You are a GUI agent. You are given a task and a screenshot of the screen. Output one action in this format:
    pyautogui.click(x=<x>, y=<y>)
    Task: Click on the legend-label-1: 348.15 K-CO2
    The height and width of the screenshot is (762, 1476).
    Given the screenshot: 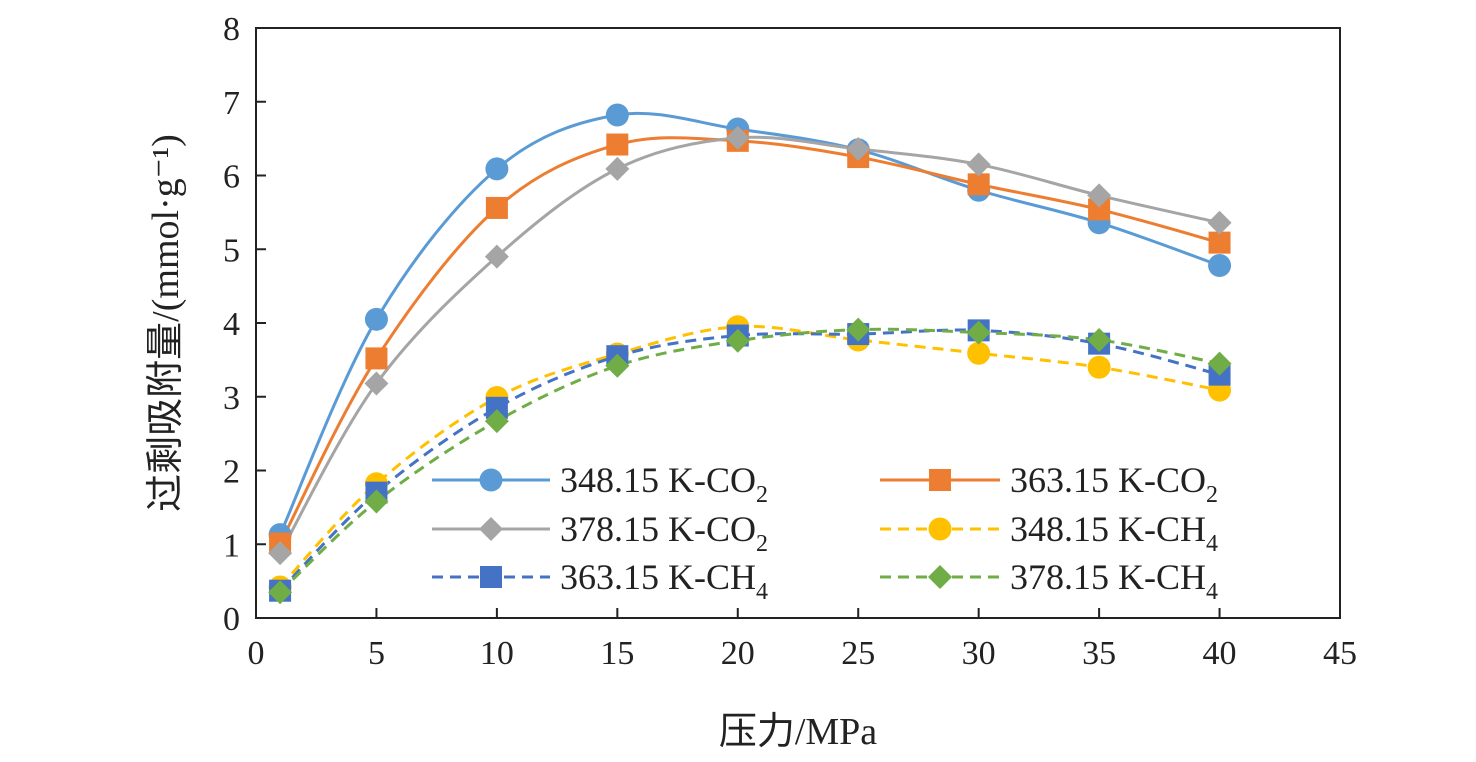 What is the action you would take?
    pyautogui.click(x=664, y=484)
    